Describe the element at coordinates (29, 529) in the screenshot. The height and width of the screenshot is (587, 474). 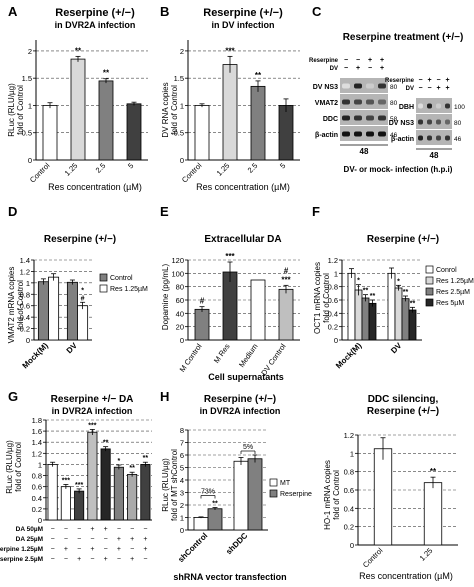
I see `row-label: DA 50µM` at that location.